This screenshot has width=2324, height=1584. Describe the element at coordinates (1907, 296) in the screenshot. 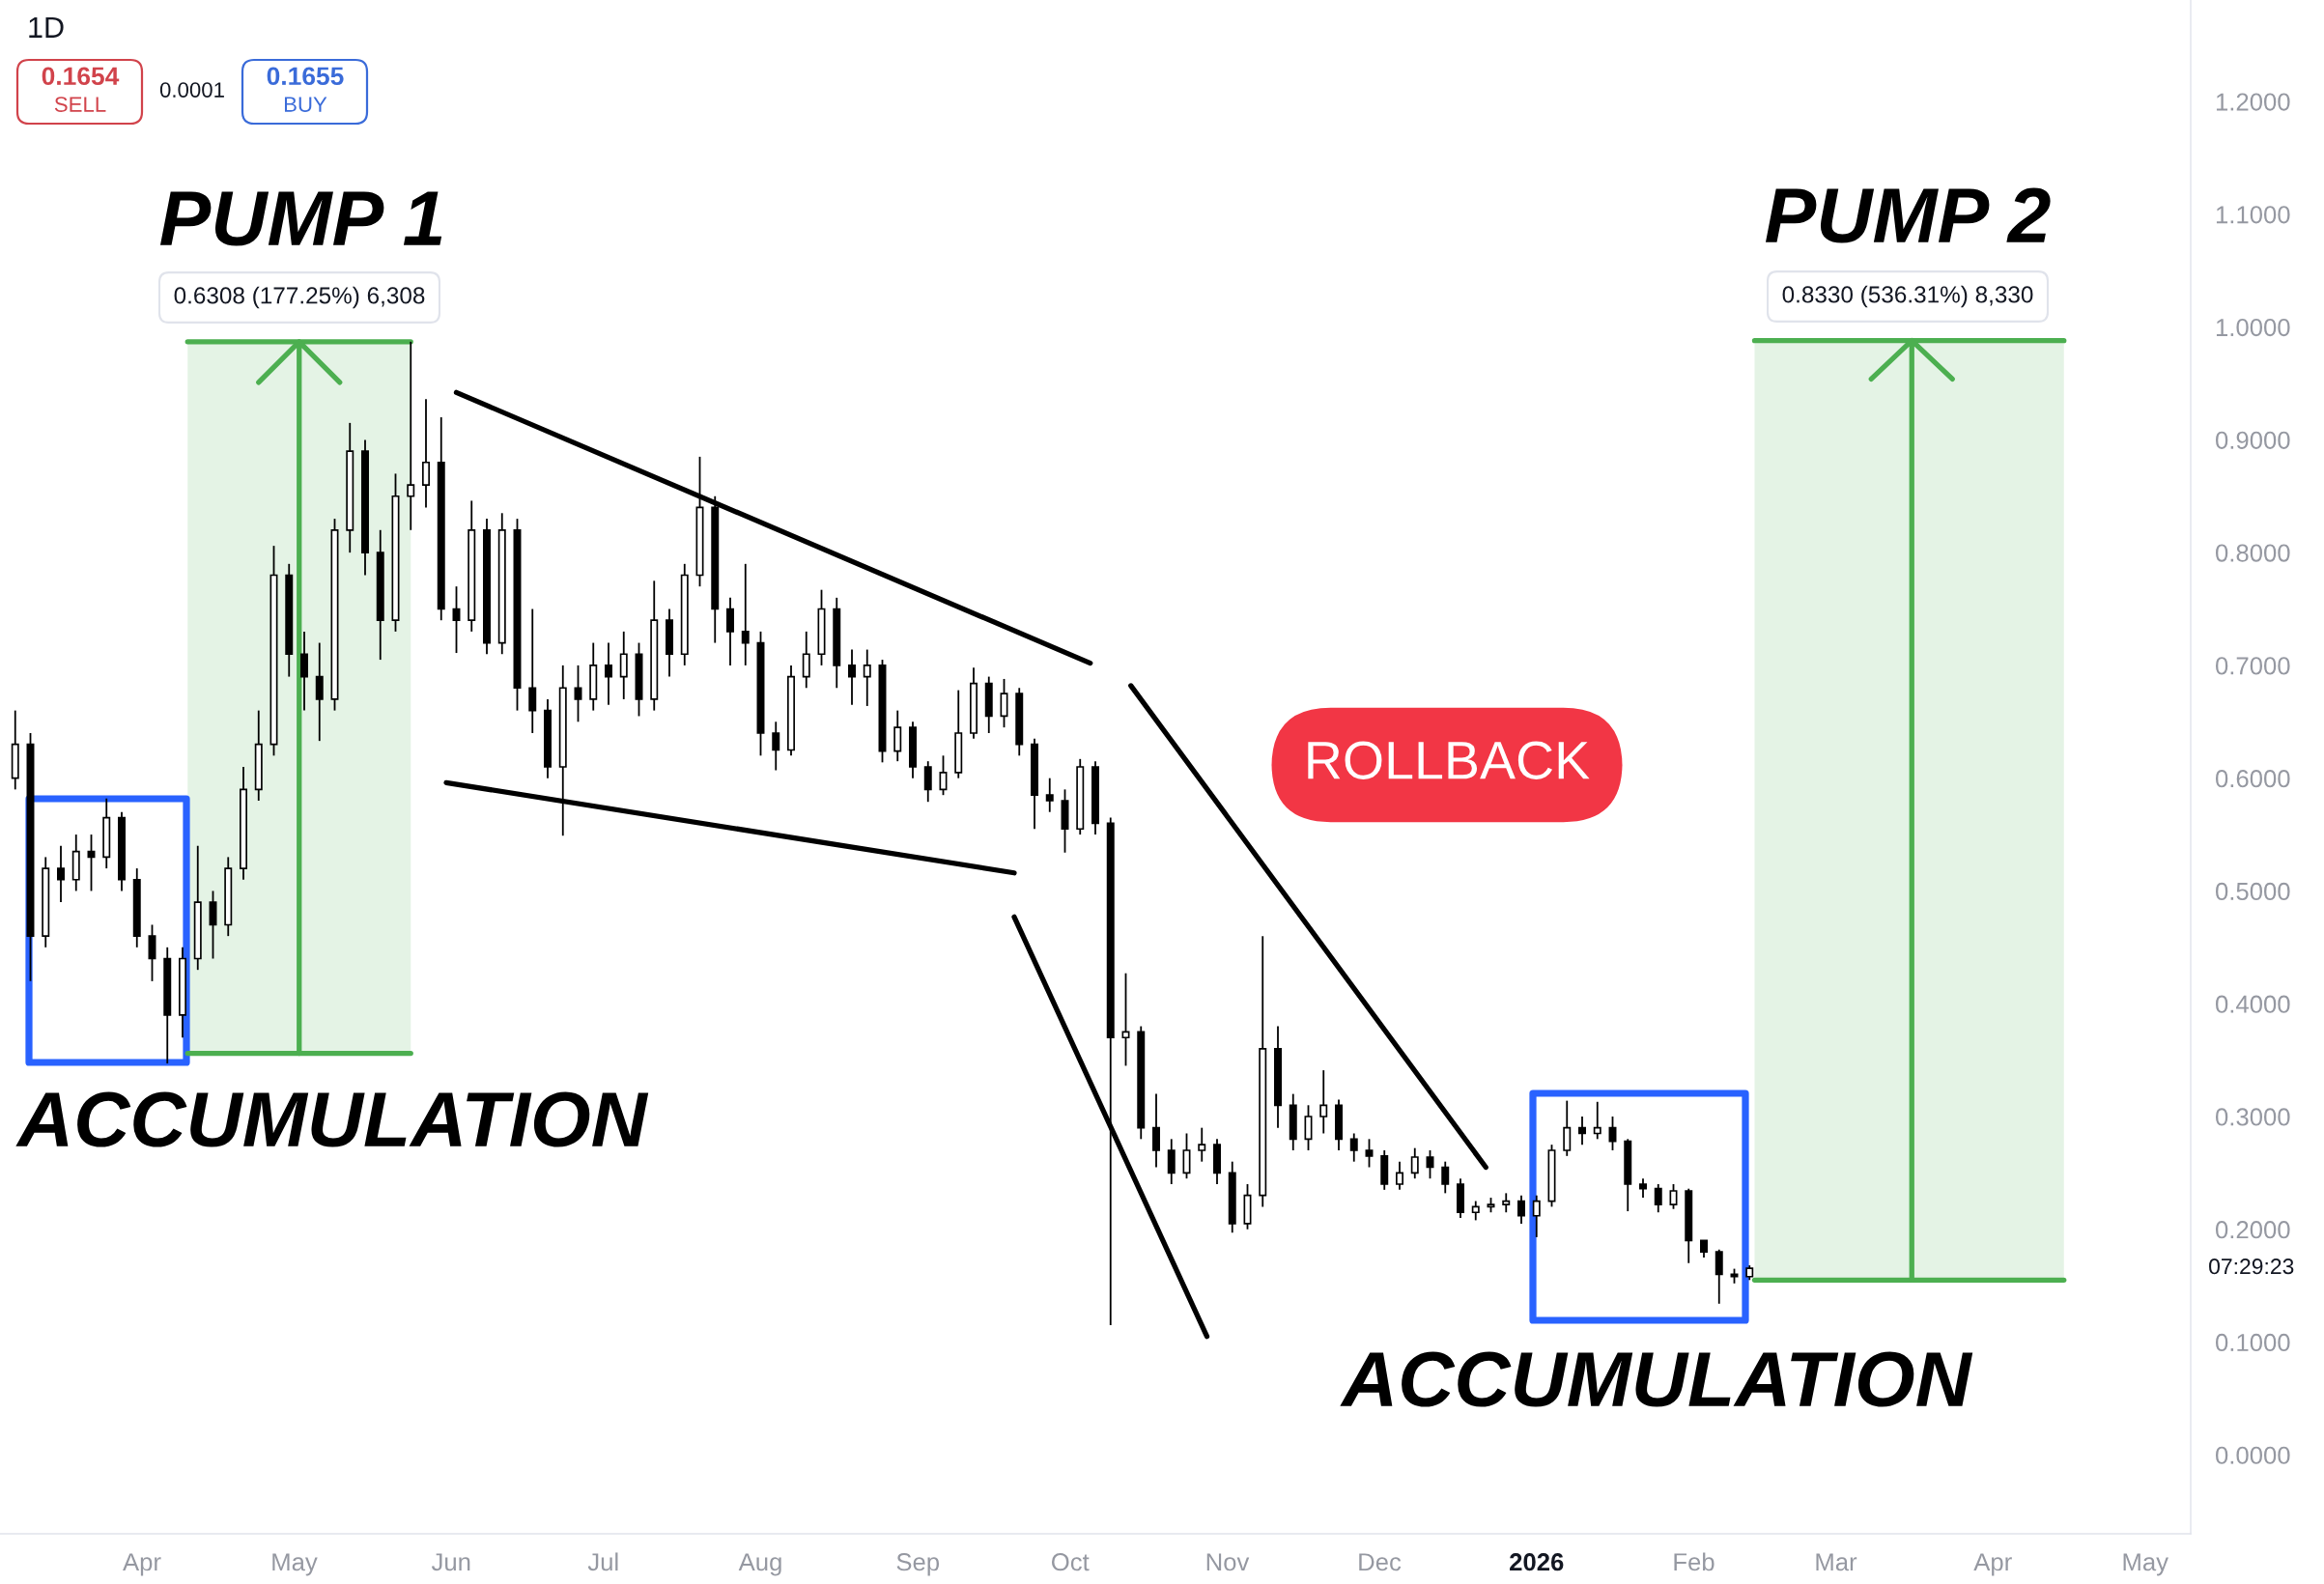

I see `annotation: 0.8330 (536.31%) 8,330` at that location.